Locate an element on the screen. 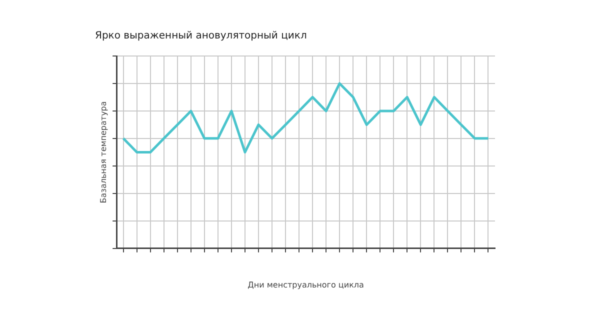 This screenshot has width=600, height=334. chart-title: Ярко выраженный ановуляторный цикл is located at coordinates (201, 36).